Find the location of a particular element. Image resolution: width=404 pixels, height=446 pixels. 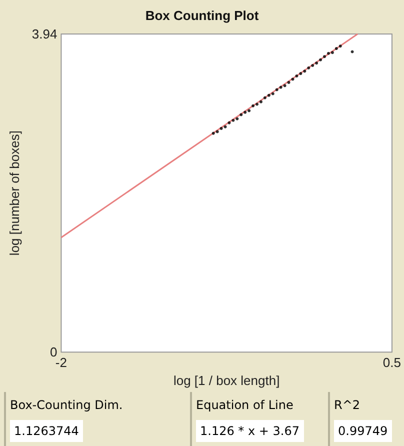

text: Box-Counting Dim. is located at coordinates (66, 405).